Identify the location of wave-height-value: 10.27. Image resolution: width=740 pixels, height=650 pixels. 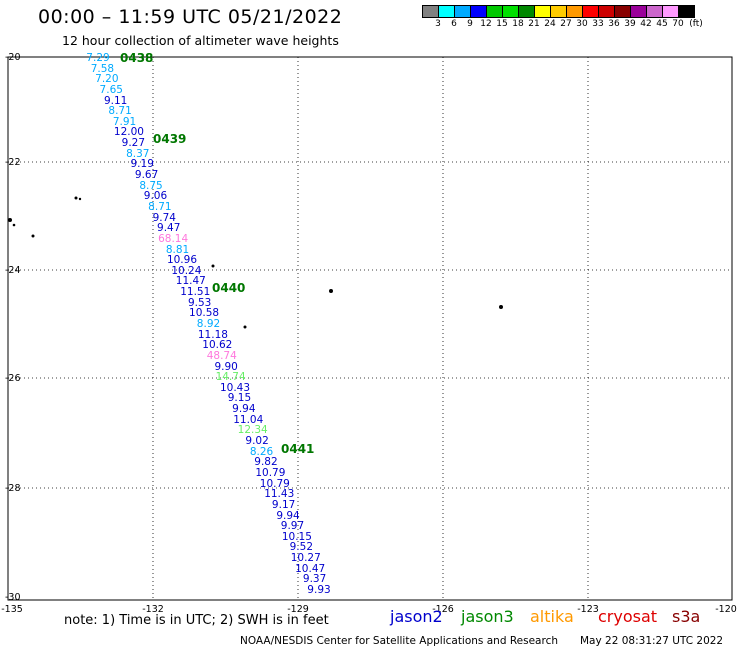
(305, 558).